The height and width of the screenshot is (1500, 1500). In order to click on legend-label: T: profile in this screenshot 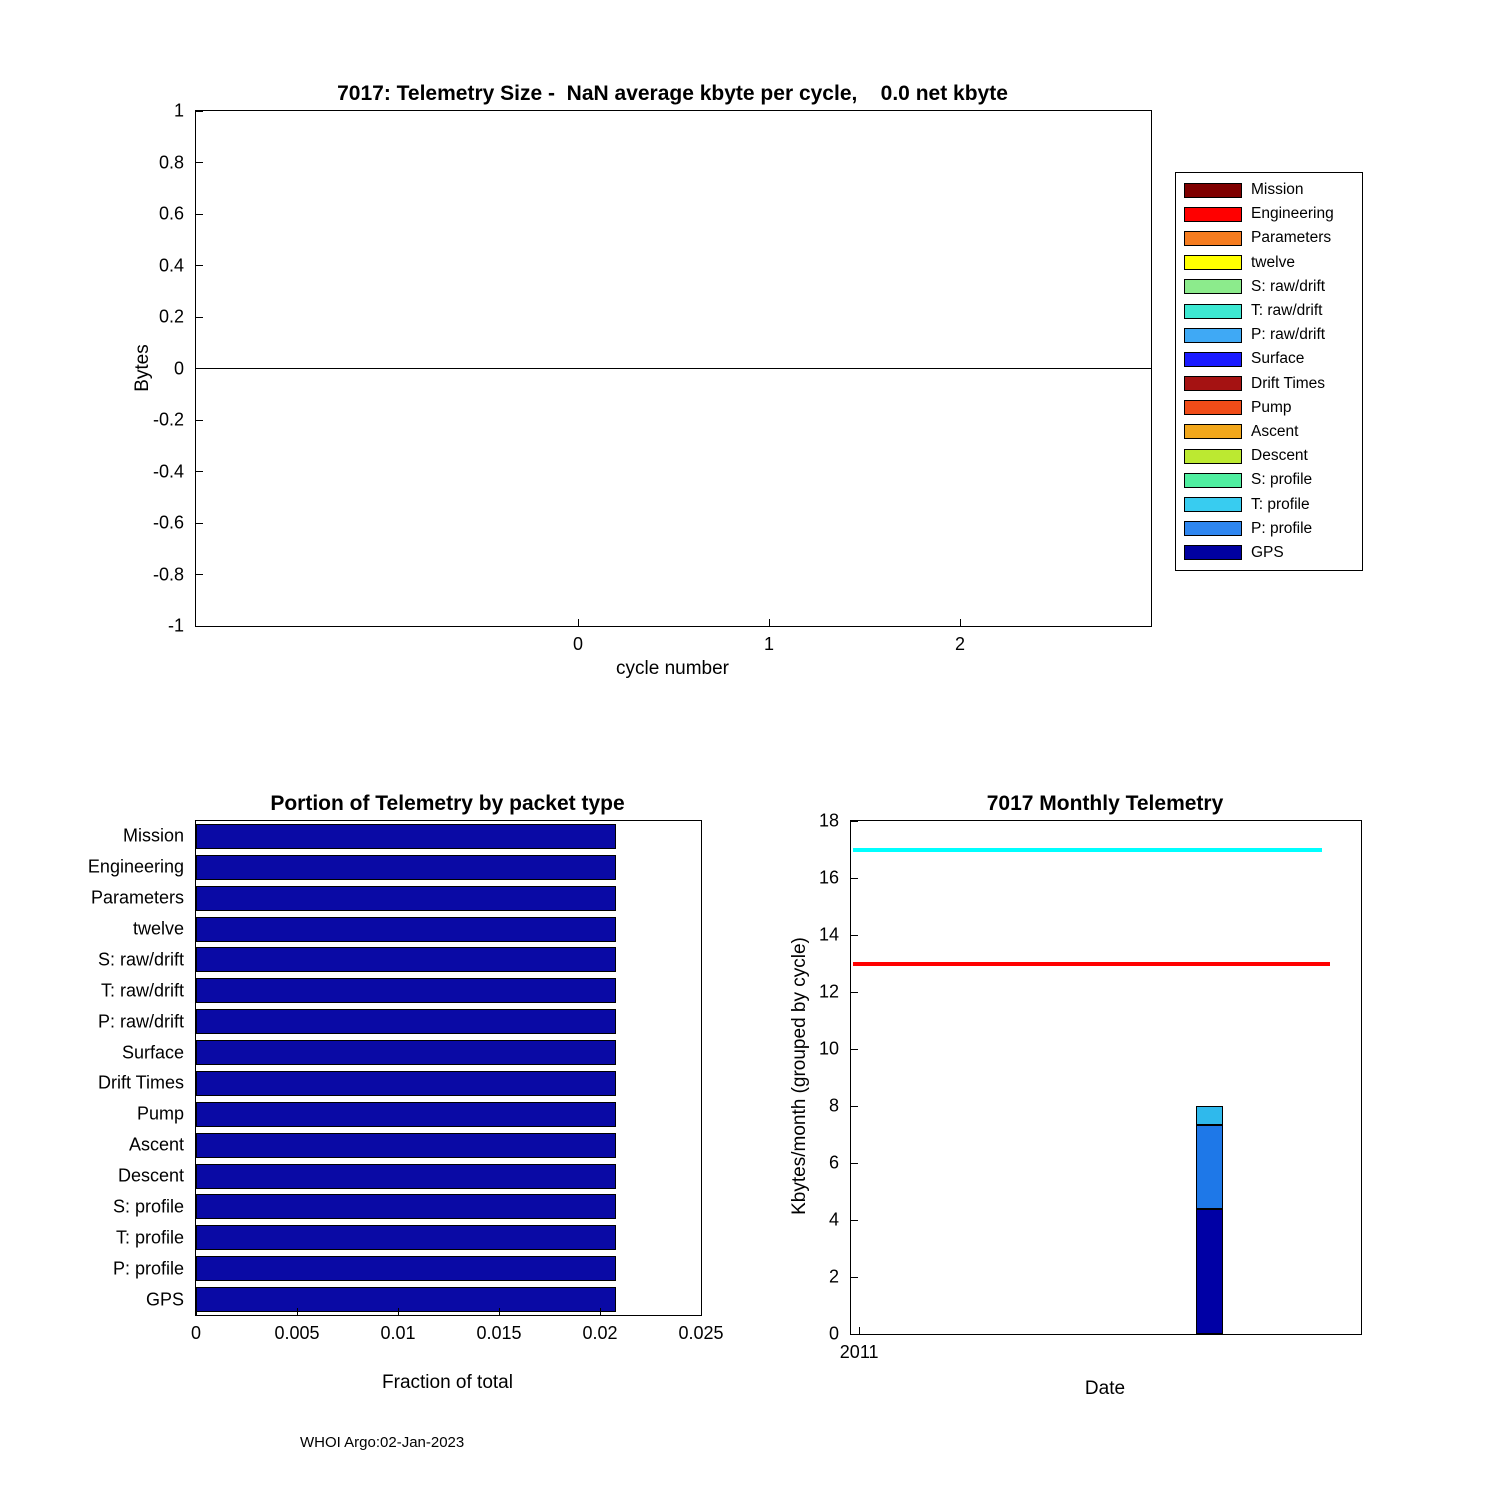, I will do `click(1280, 504)`.